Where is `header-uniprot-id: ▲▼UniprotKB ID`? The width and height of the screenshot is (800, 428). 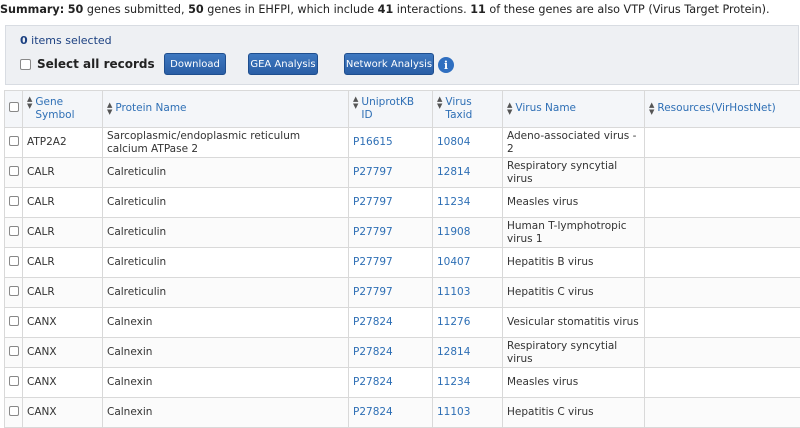 header-uniprot-id: ▲▼UniprotKB ID is located at coordinates (391, 109).